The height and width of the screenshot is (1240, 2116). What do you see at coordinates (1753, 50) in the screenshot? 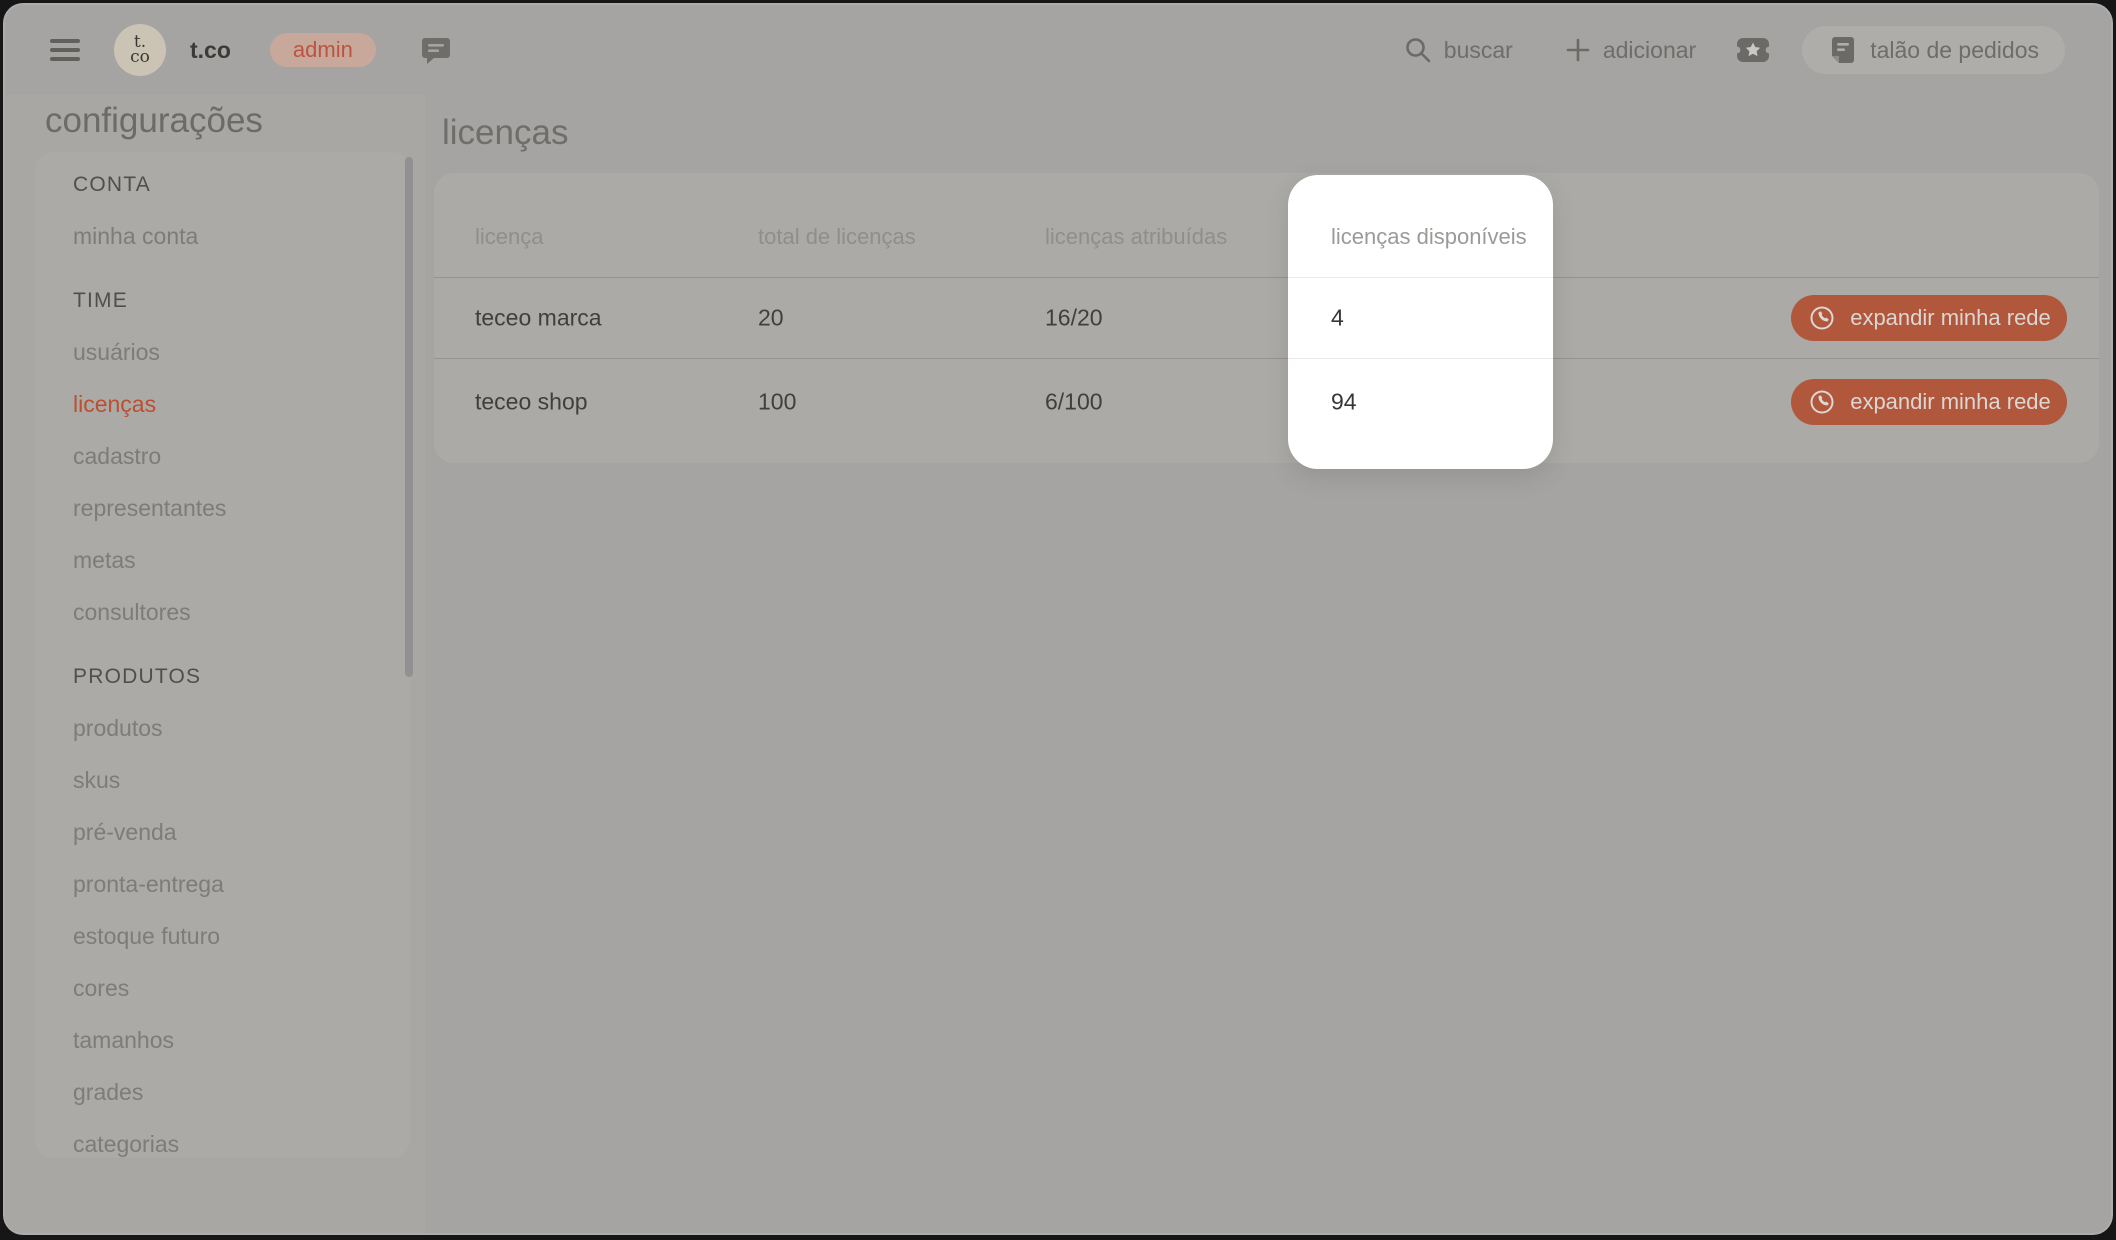
I see `ticket-star-icon` at bounding box center [1753, 50].